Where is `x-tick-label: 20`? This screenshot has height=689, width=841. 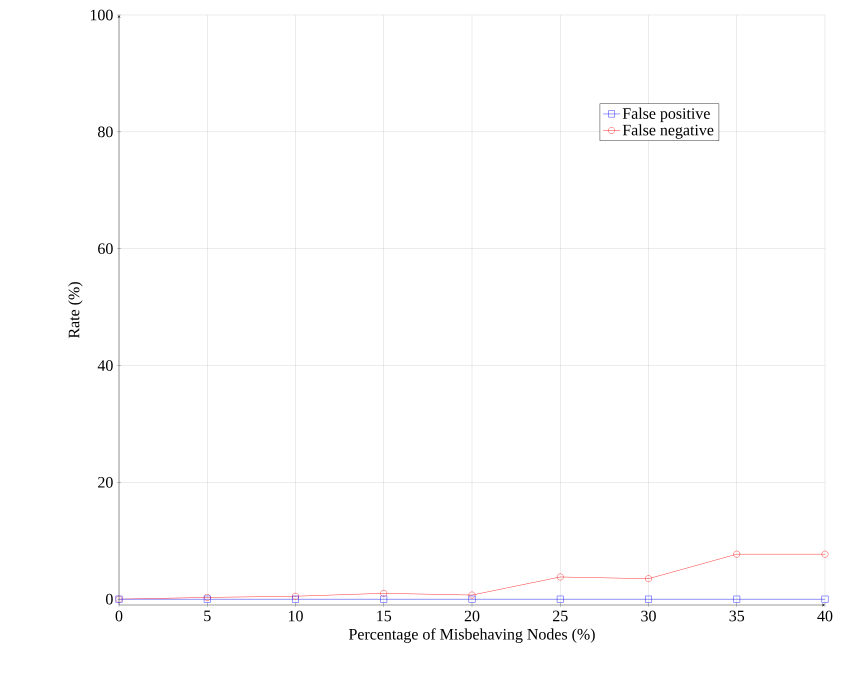
x-tick-label: 20 is located at coordinates (472, 616).